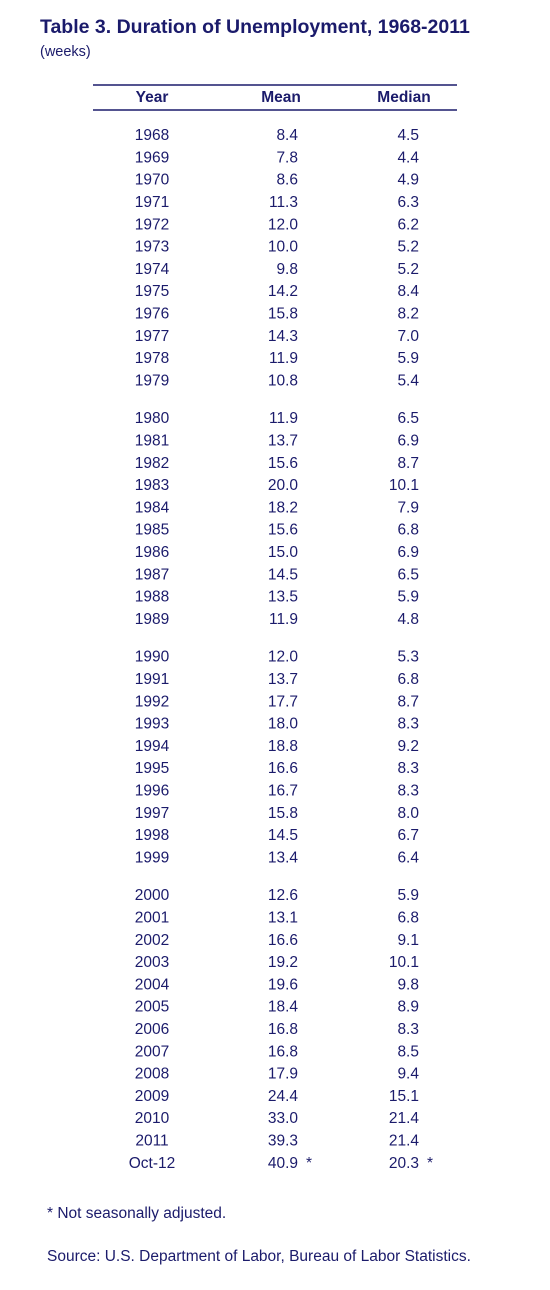  I want to click on mean-cell: 18.8, so click(283, 746).